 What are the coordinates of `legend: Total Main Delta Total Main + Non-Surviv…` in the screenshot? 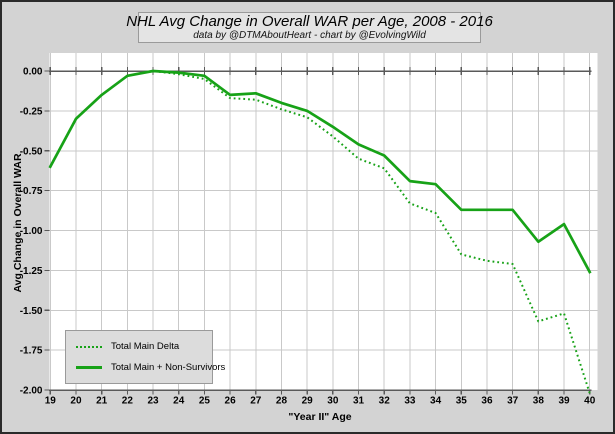 It's located at (145, 357).